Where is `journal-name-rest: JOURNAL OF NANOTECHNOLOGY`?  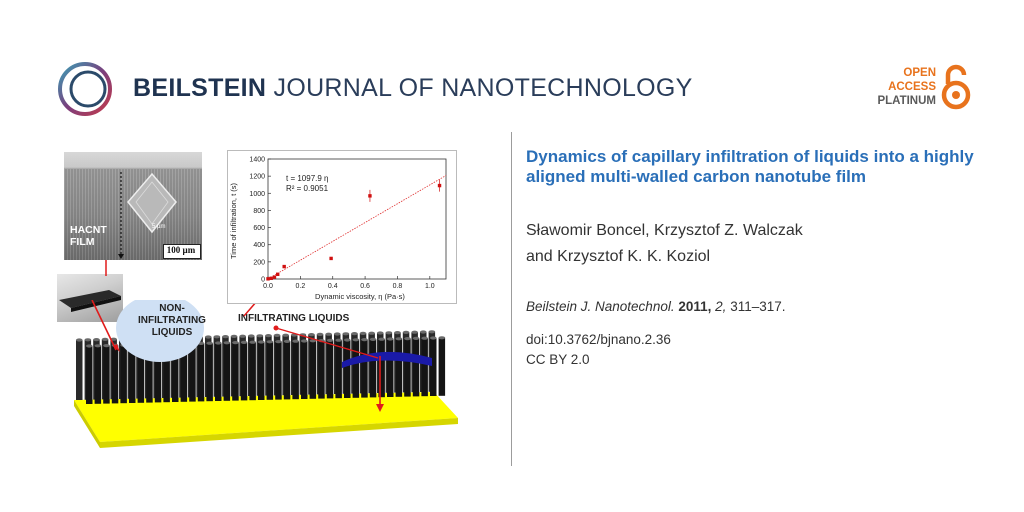 journal-name-rest: JOURNAL OF NANOTECHNOLOGY is located at coordinates (479, 88).